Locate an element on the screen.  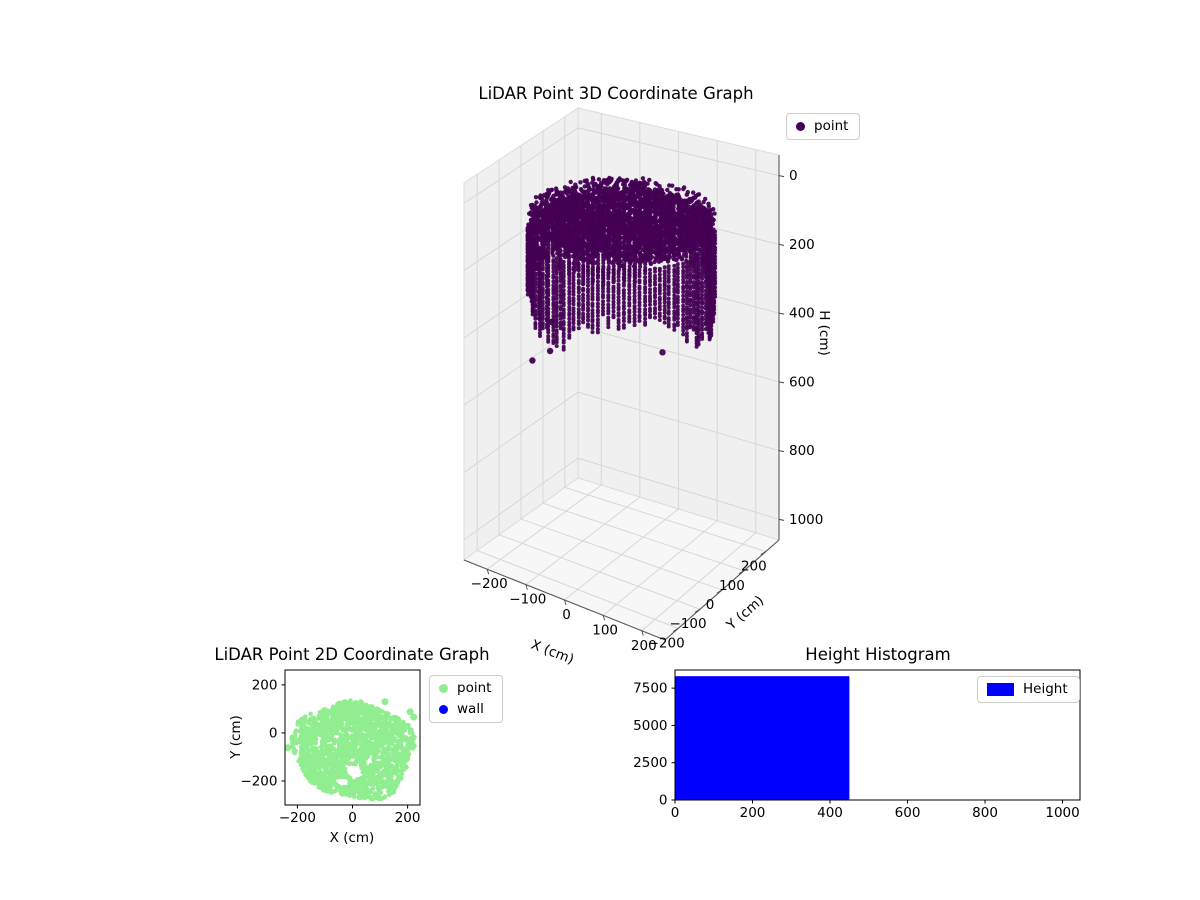
legend-item-point-3d: point is located at coordinates (822, 126).